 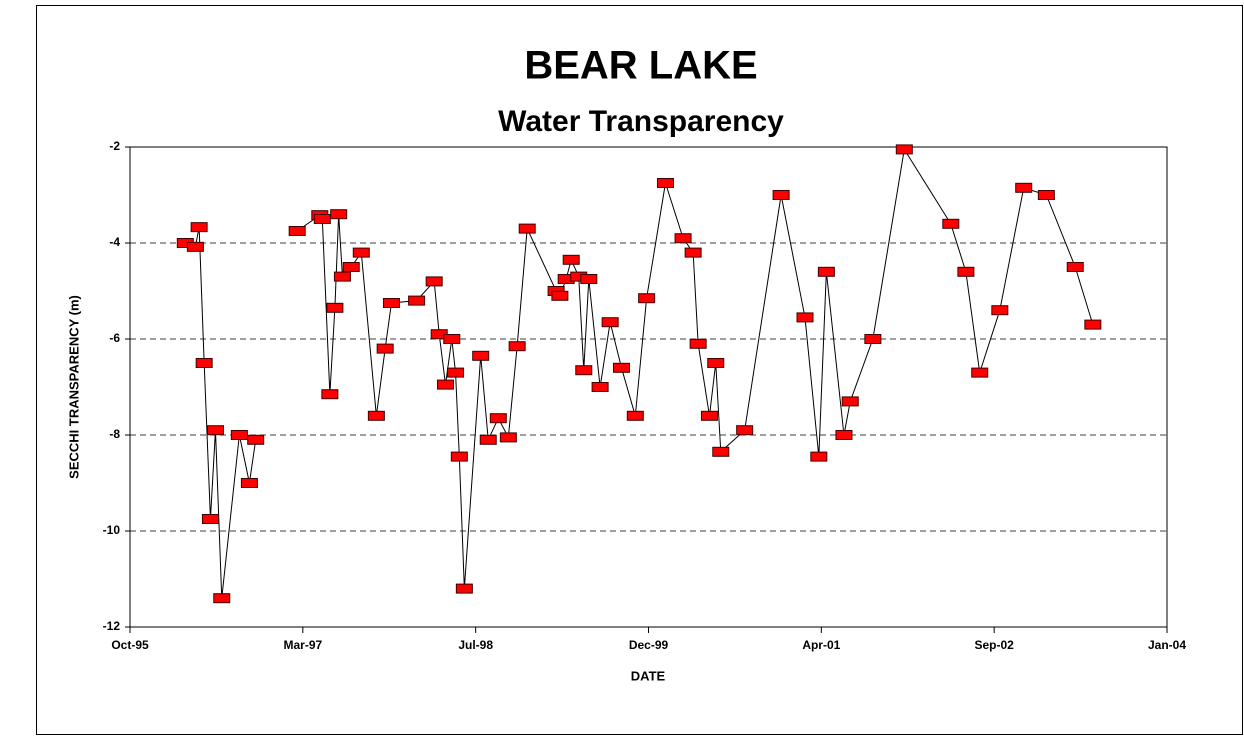 What do you see at coordinates (640, 66) in the screenshot?
I see `chart-title: BEAR LAKE` at bounding box center [640, 66].